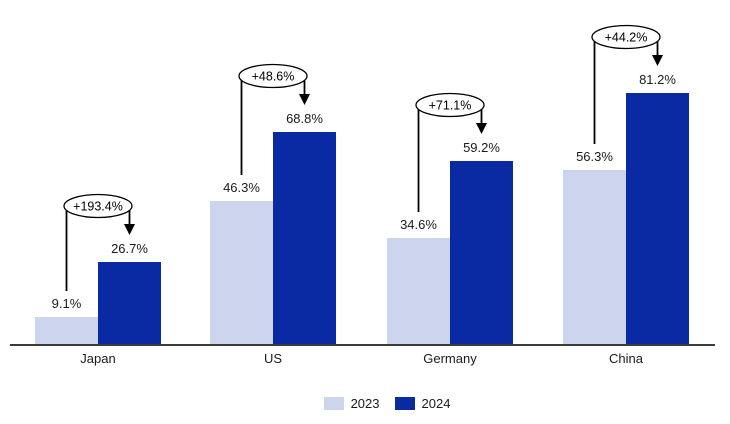 This screenshot has width=730, height=424. What do you see at coordinates (594, 156) in the screenshot?
I see `bar-value-label-2023-china: 56.3%` at bounding box center [594, 156].